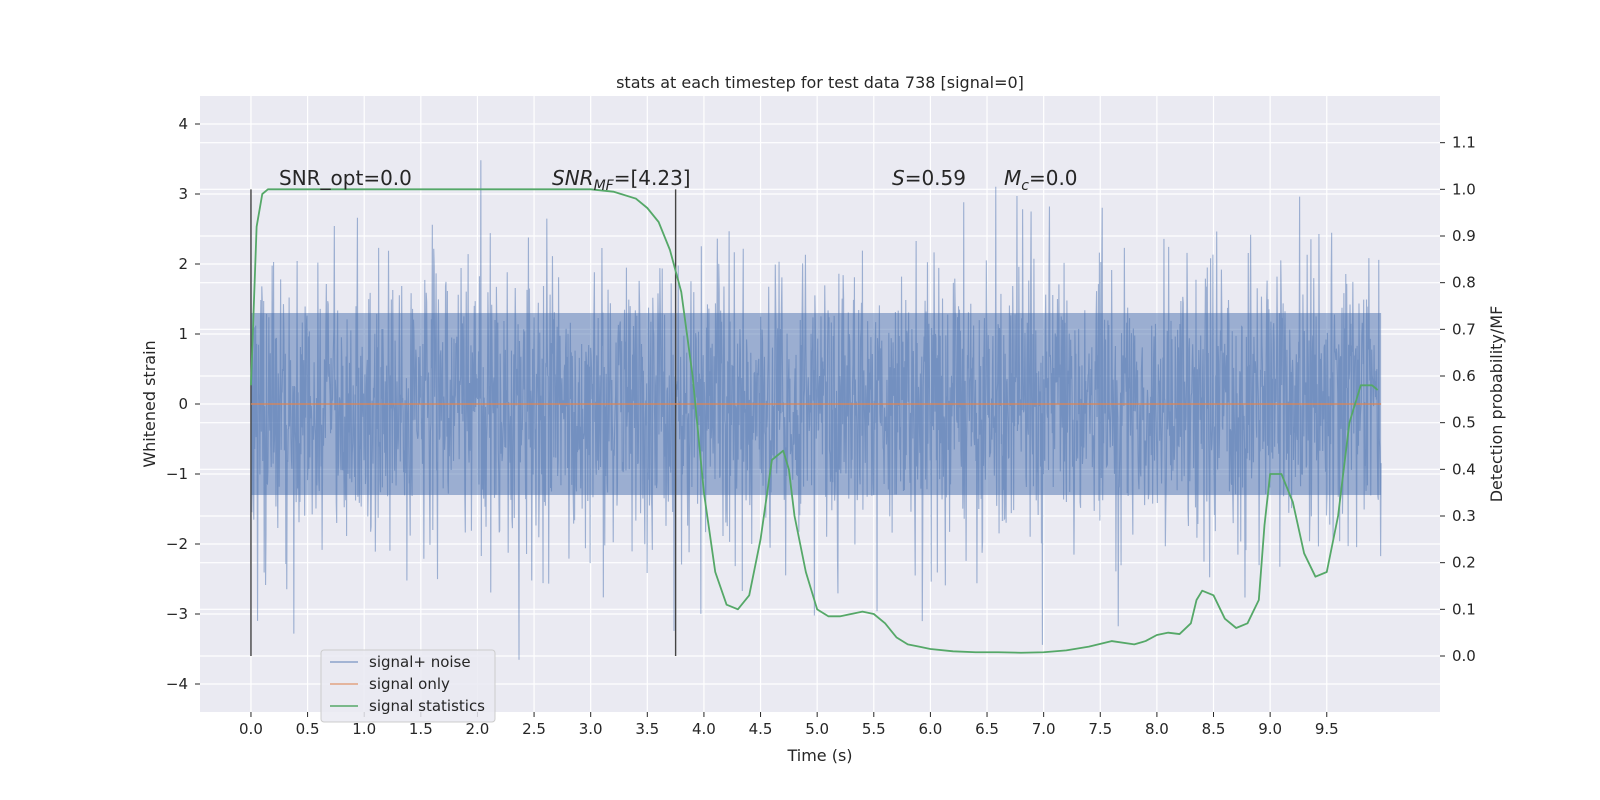 The image size is (1600, 800). I want to click on x-tick-label: 5.5, so click(874, 729).